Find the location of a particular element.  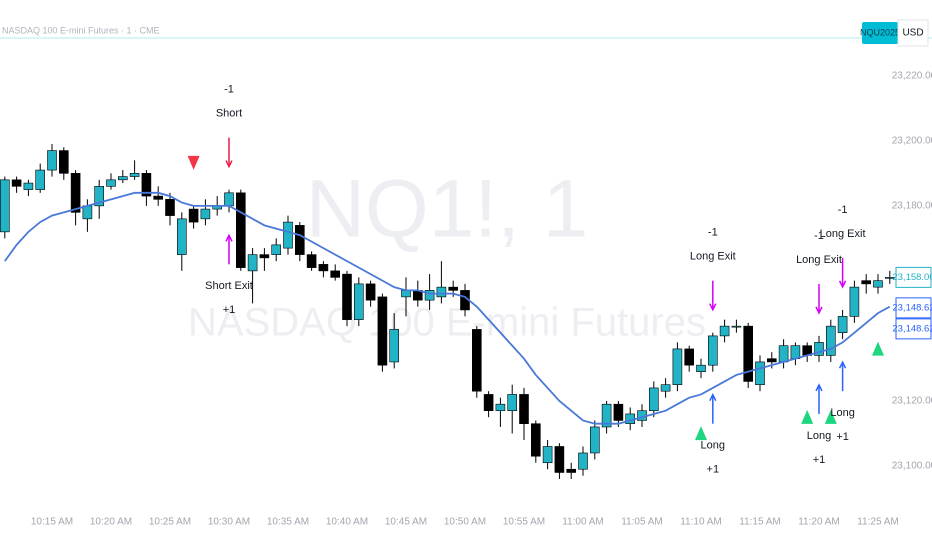

x-tick-label: 10:30 AM is located at coordinates (229, 522).